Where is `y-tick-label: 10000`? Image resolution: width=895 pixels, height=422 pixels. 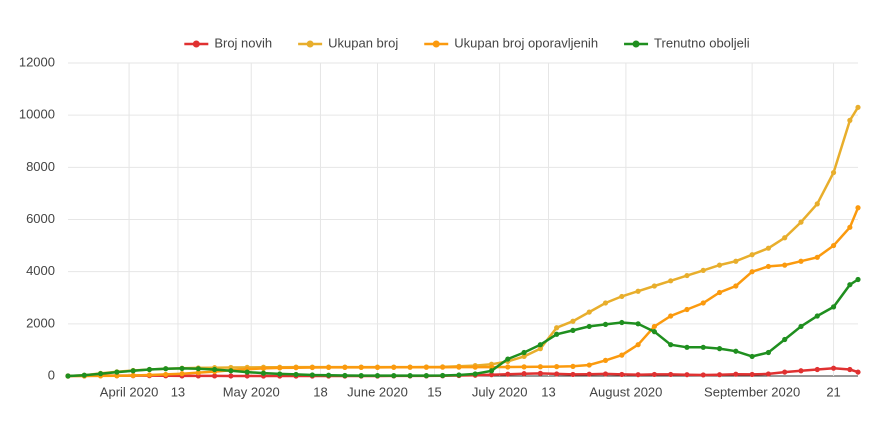 y-tick-label: 10000 is located at coordinates (37, 114).